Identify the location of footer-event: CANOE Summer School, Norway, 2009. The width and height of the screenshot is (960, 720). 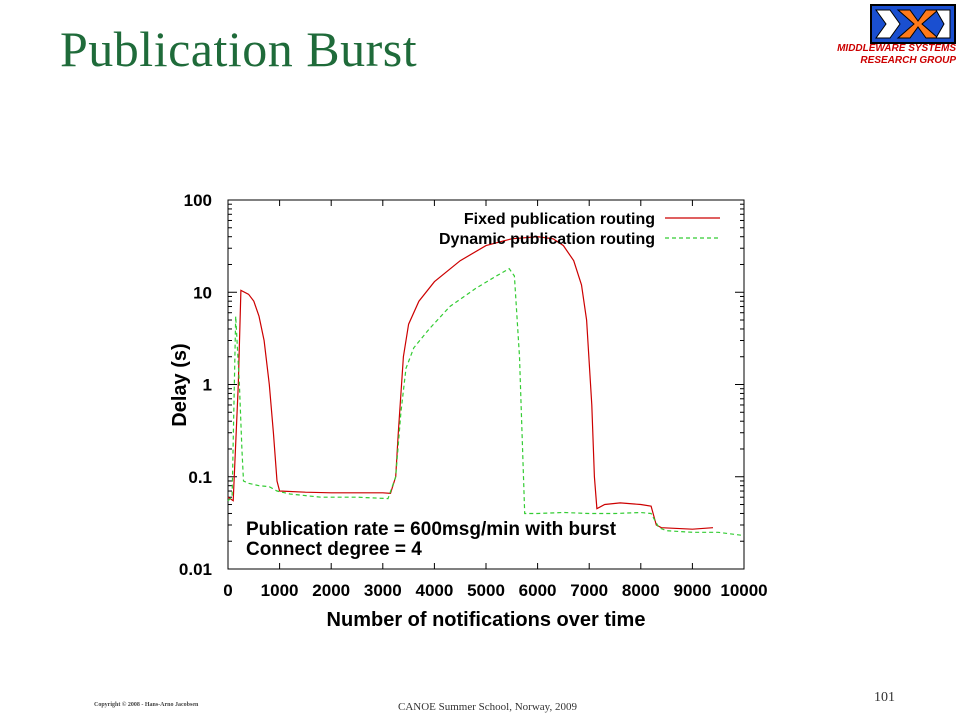
(487, 707).